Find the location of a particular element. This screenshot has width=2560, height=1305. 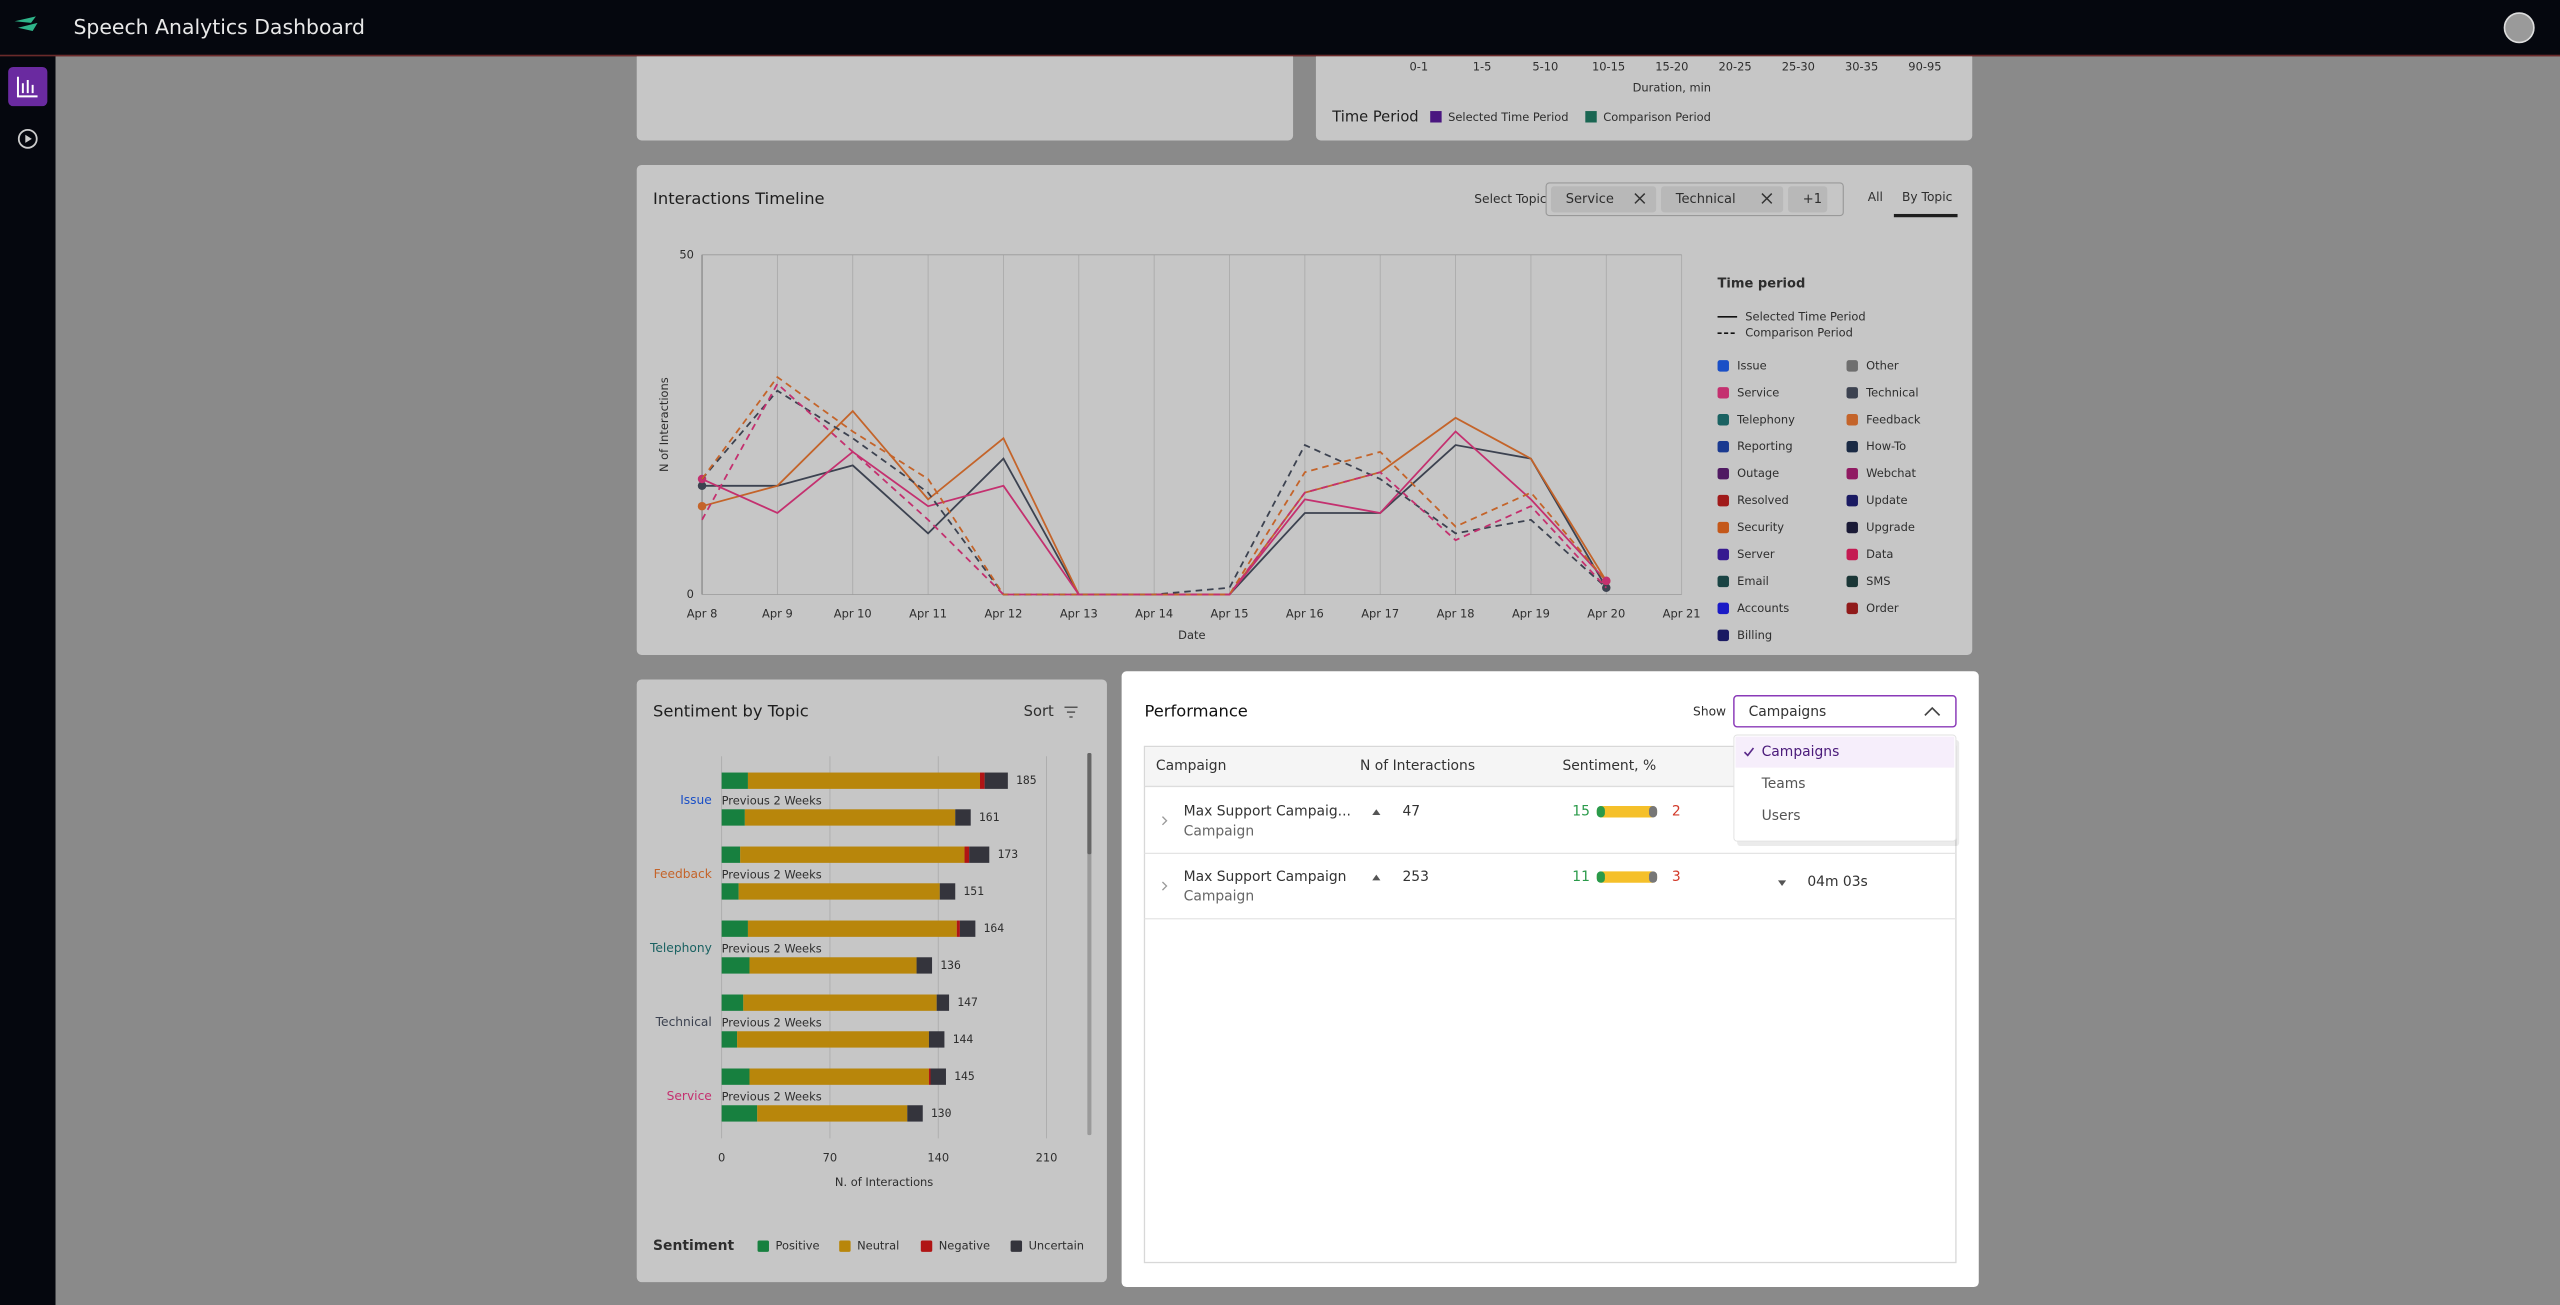

chip-label: Service is located at coordinates (1590, 199).